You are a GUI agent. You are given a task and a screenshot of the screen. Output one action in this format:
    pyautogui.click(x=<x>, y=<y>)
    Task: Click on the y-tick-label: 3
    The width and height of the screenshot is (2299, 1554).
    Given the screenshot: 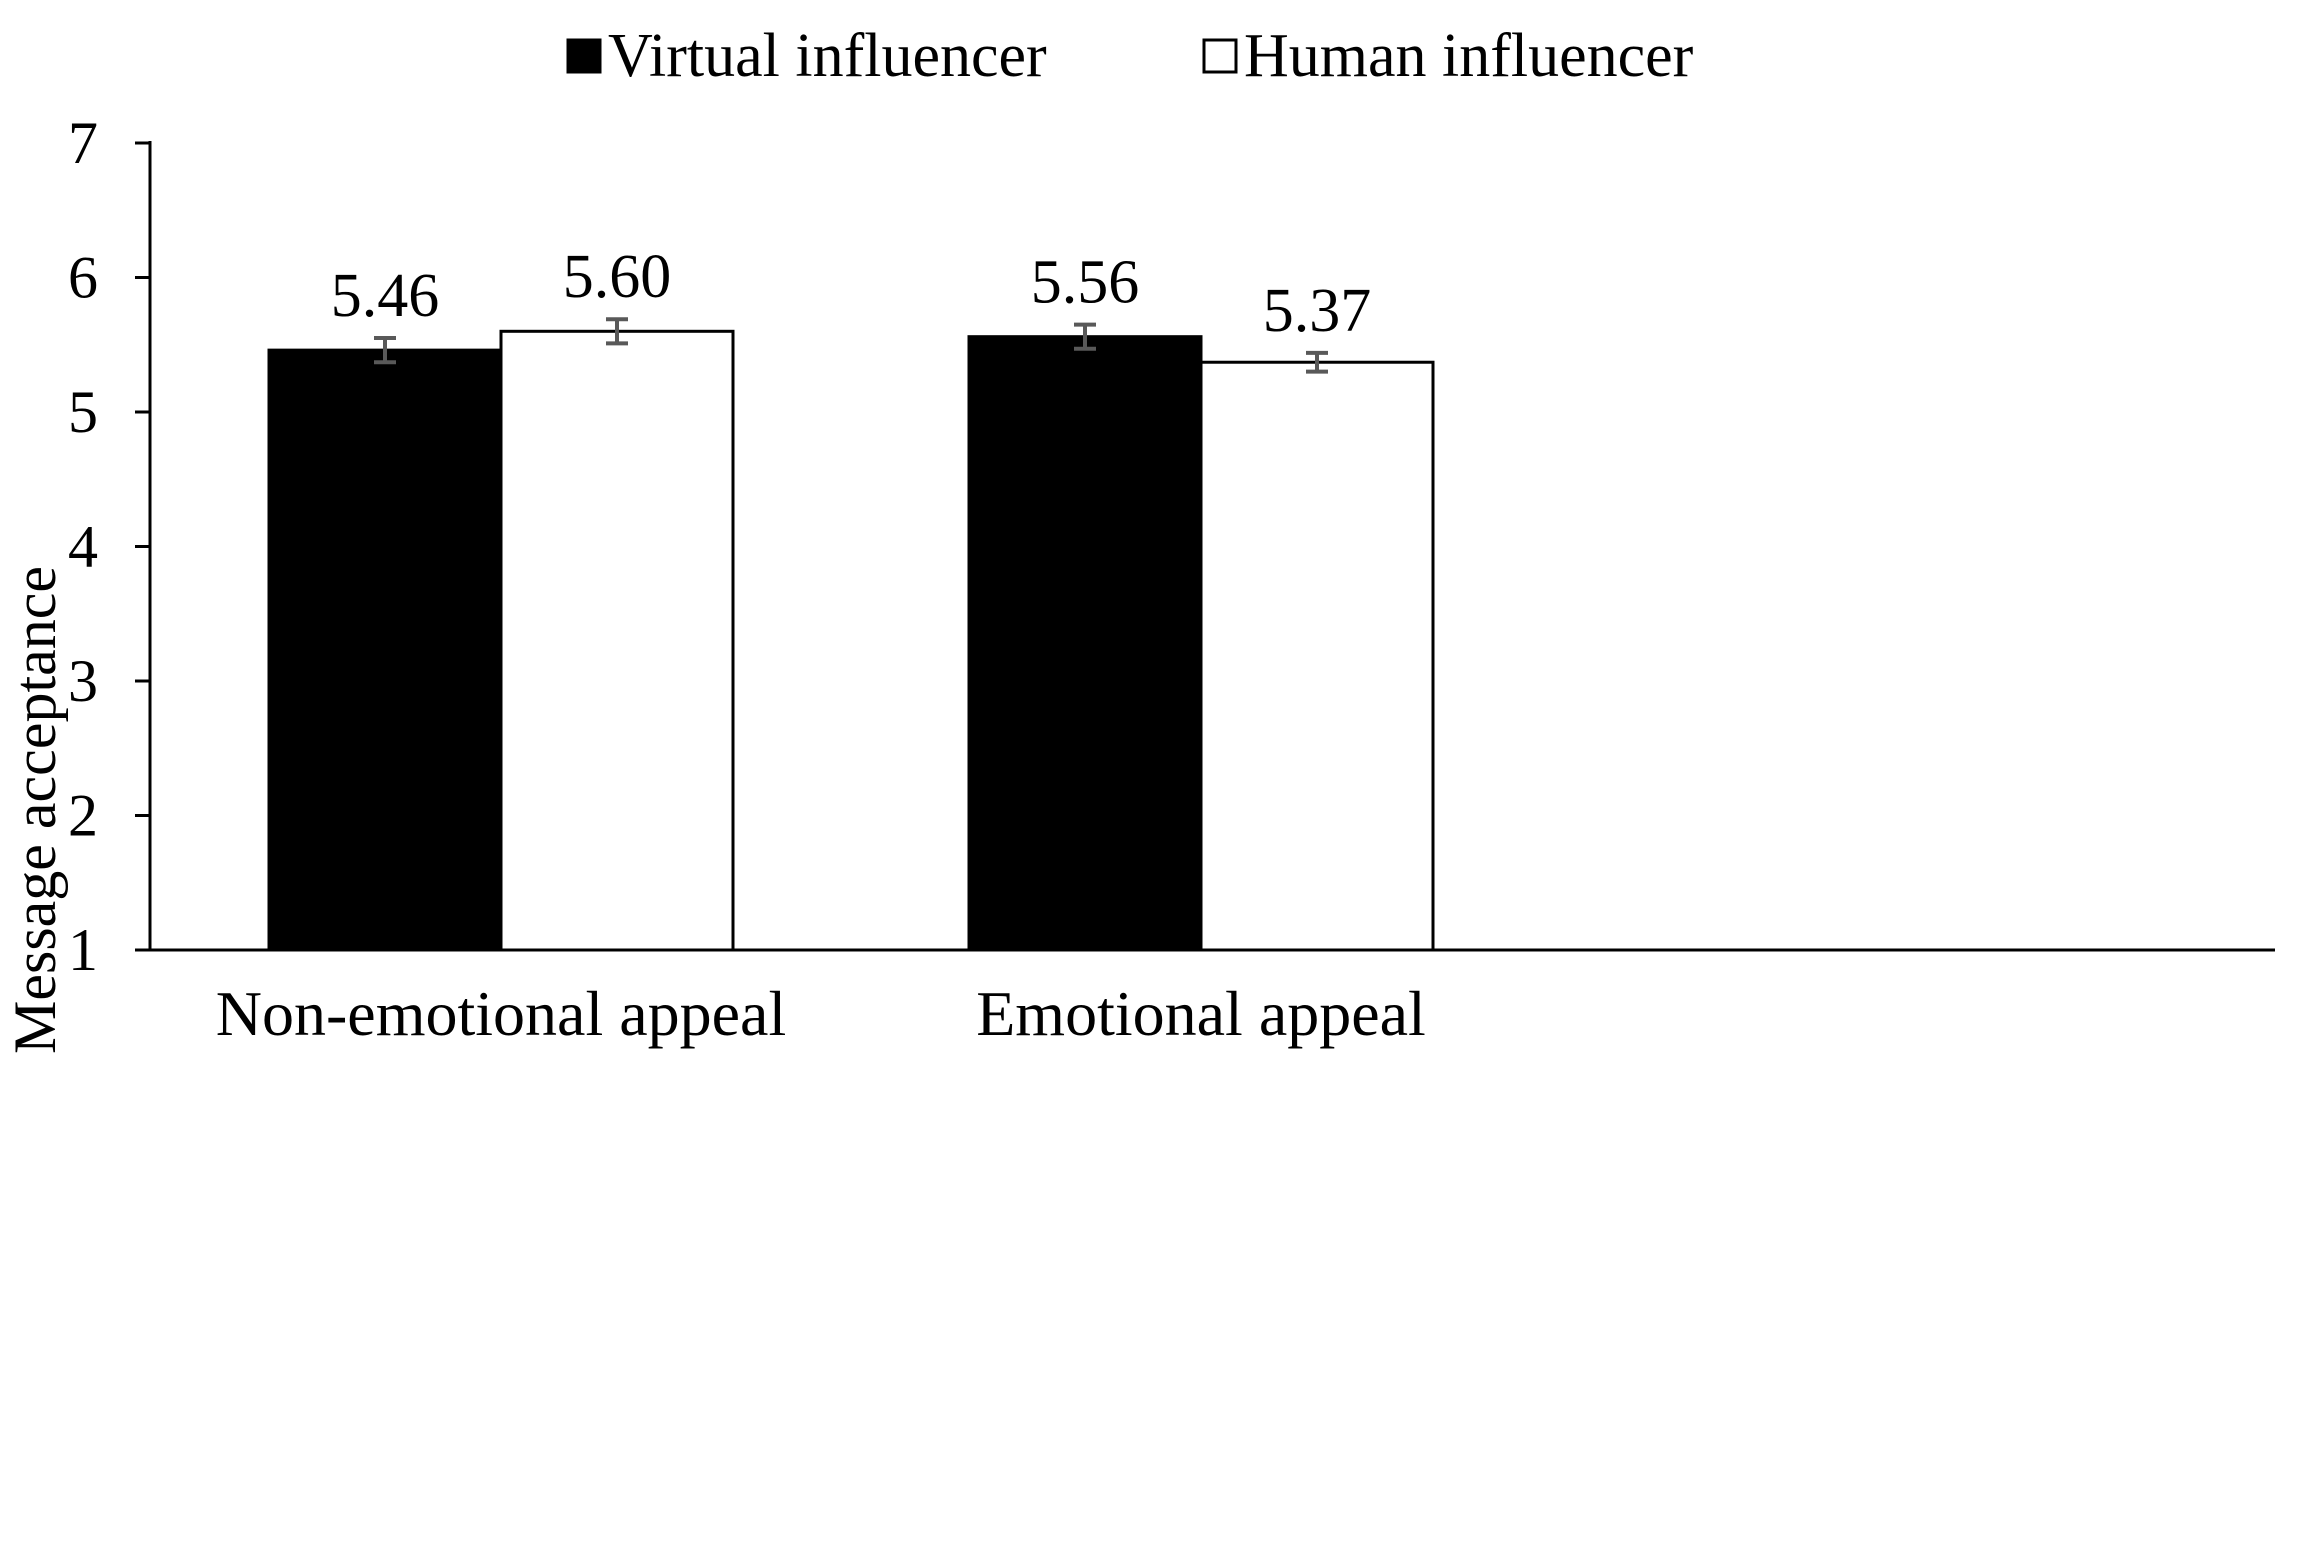 What is the action you would take?
    pyautogui.click(x=83, y=681)
    